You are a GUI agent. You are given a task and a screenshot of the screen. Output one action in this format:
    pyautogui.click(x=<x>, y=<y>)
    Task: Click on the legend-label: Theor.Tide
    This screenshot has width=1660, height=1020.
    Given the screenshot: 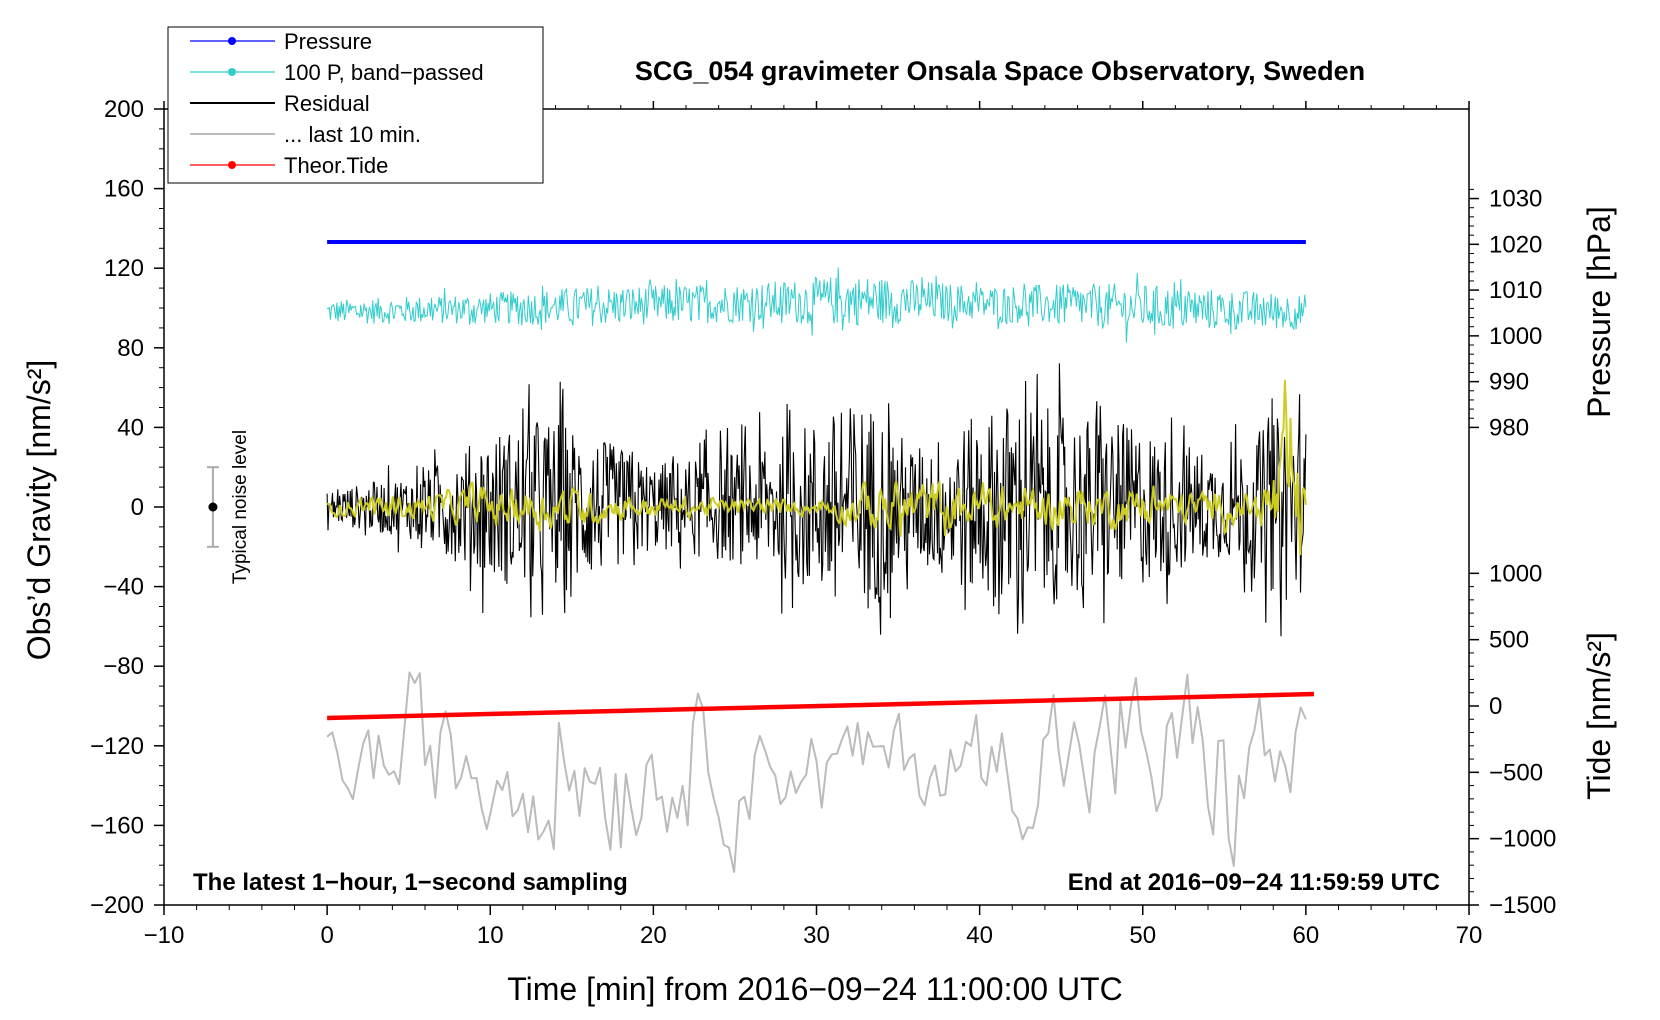 What is the action you would take?
    pyautogui.click(x=336, y=165)
    